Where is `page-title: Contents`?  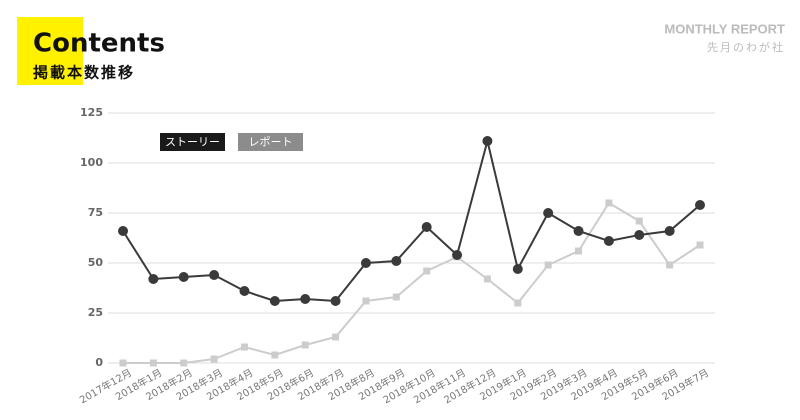 page-title: Contents is located at coordinates (99, 44).